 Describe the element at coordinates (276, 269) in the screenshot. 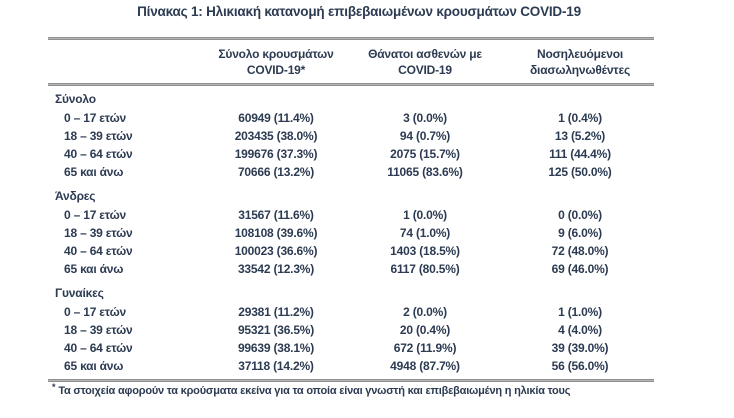

I see `cases-value: 33542 (12.3%)` at that location.